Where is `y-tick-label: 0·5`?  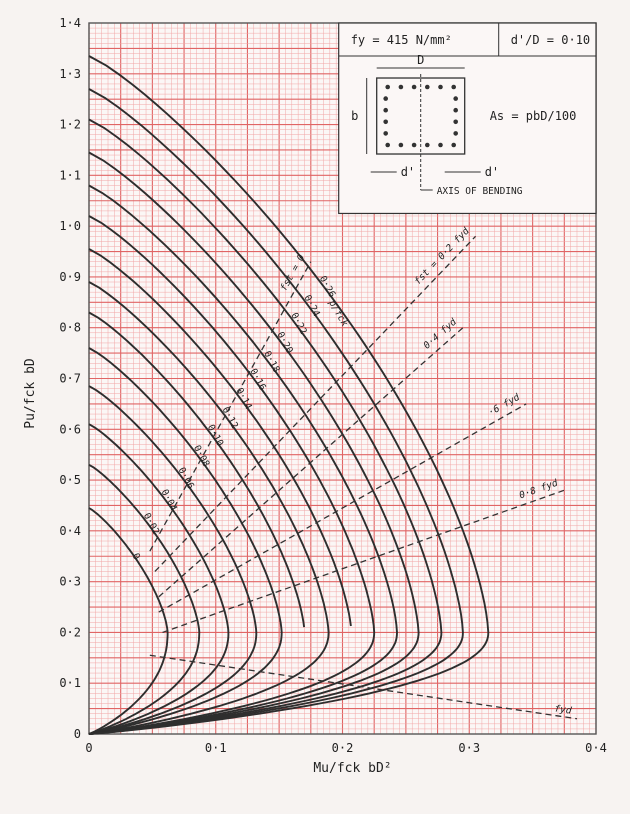 y-tick-label: 0·5 is located at coordinates (70, 480).